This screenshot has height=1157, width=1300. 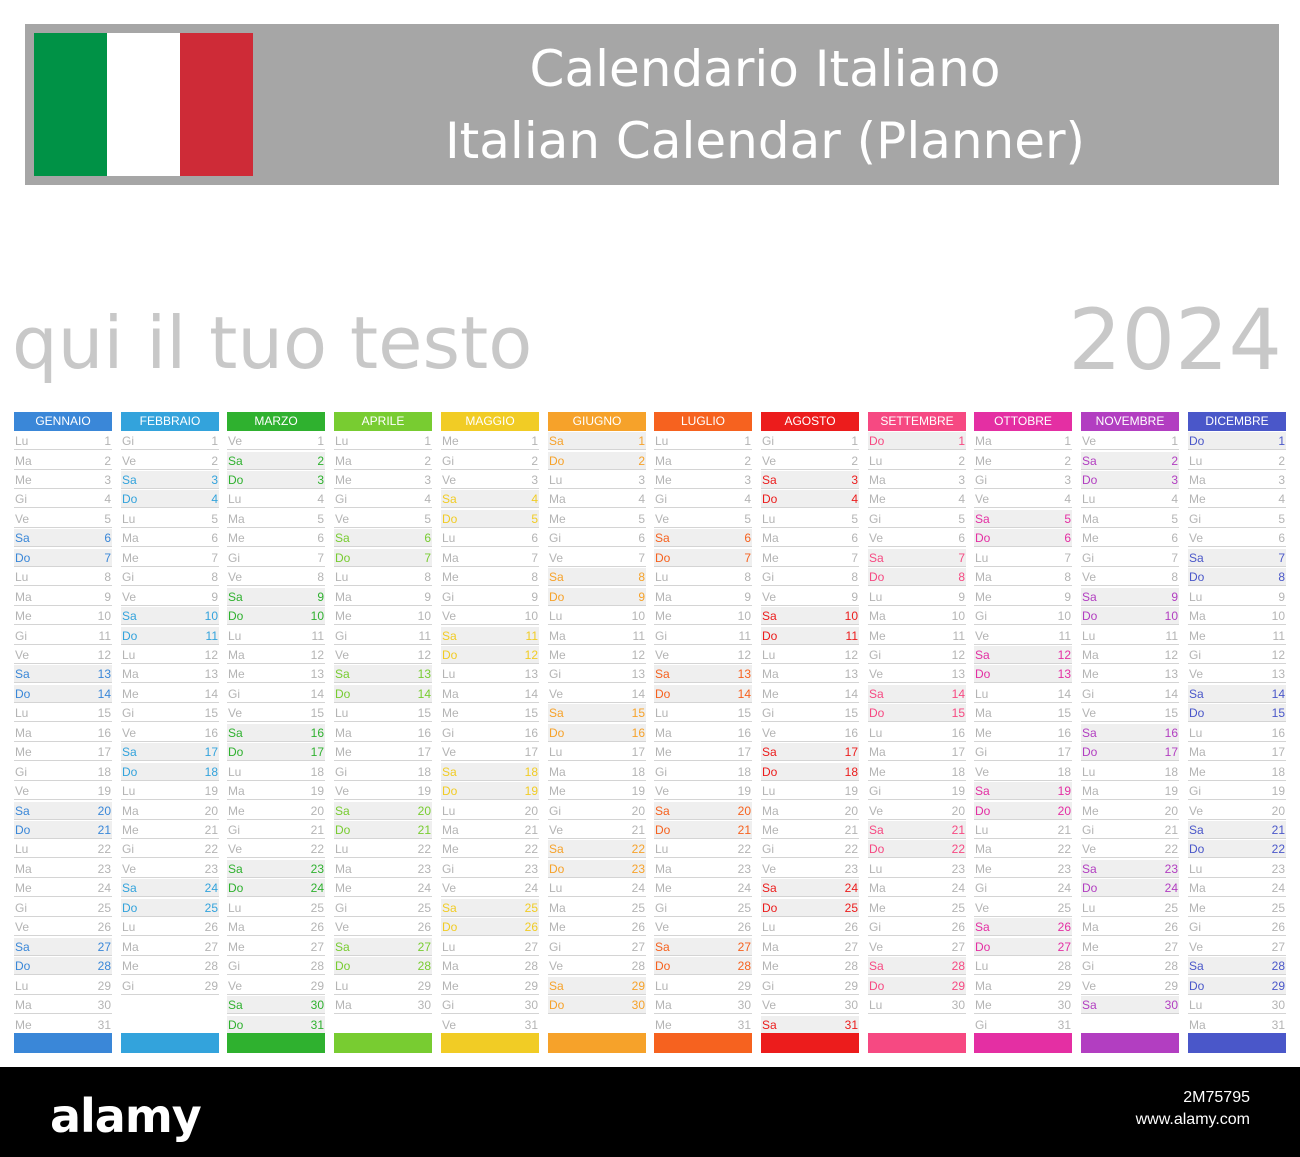 What do you see at coordinates (1023, 791) in the screenshot?
I see `weekend-day-row: Sa 19` at bounding box center [1023, 791].